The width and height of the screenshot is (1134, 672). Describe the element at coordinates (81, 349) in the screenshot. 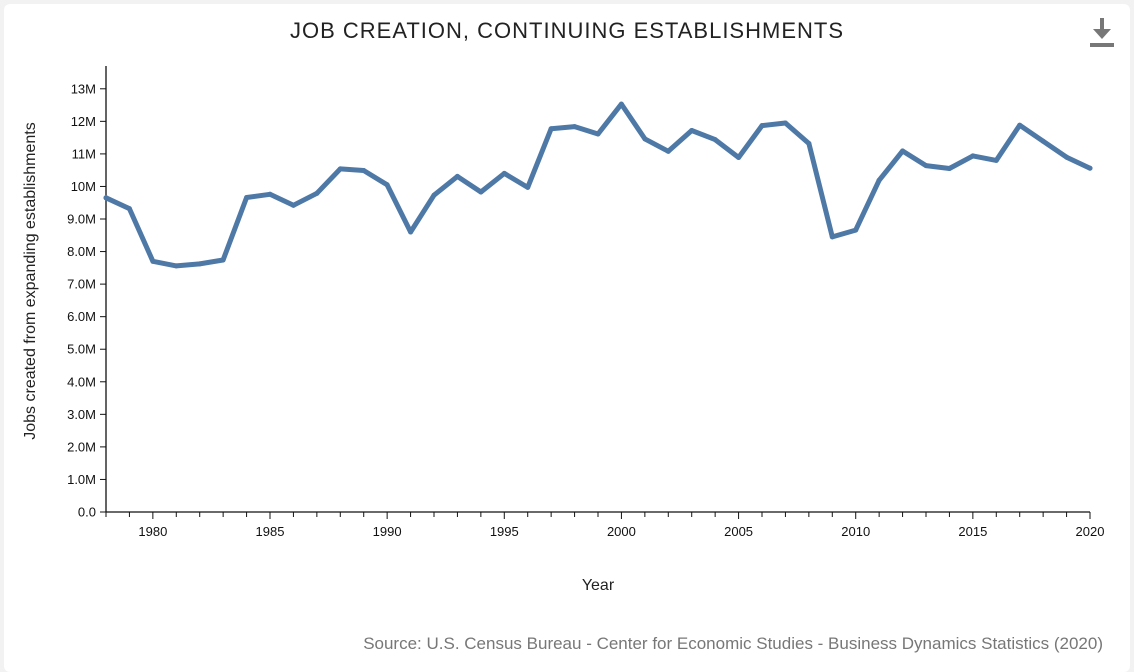

I see `y-tick-label: 5.0M` at that location.